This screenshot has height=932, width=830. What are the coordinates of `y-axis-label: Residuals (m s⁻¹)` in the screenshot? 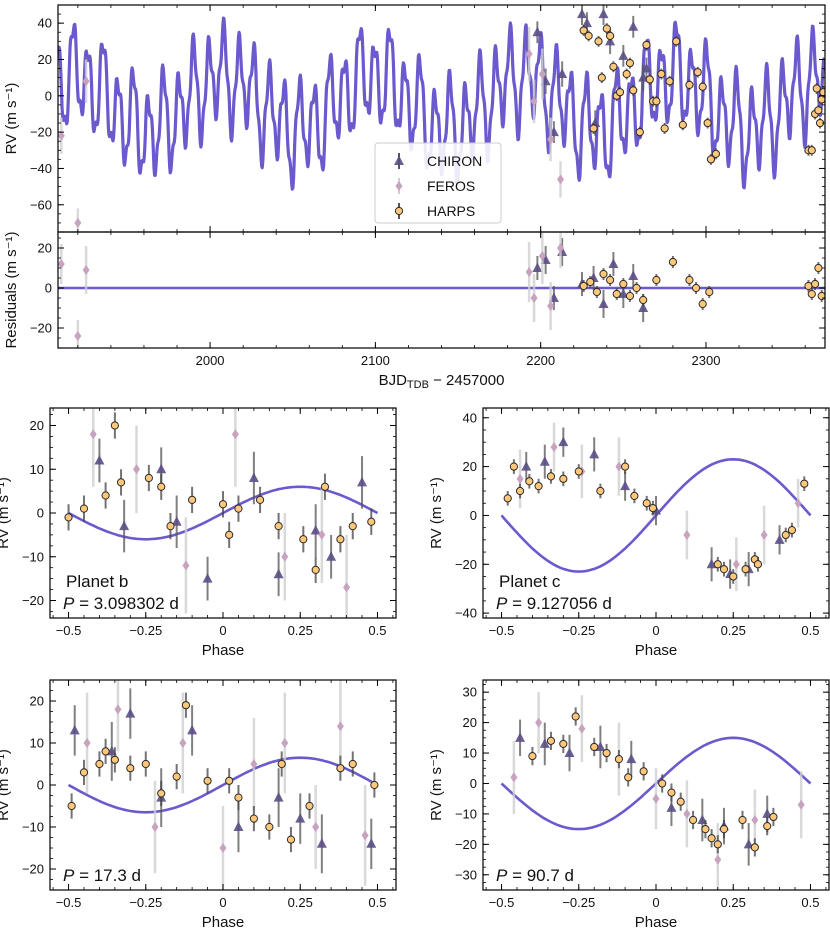 It's located at (11, 289).